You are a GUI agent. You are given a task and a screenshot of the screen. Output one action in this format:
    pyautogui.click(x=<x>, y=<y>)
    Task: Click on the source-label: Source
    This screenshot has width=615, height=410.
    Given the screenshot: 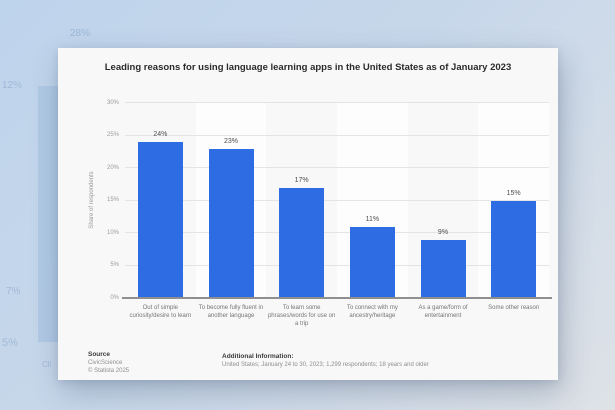 What is the action you would take?
    pyautogui.click(x=99, y=354)
    